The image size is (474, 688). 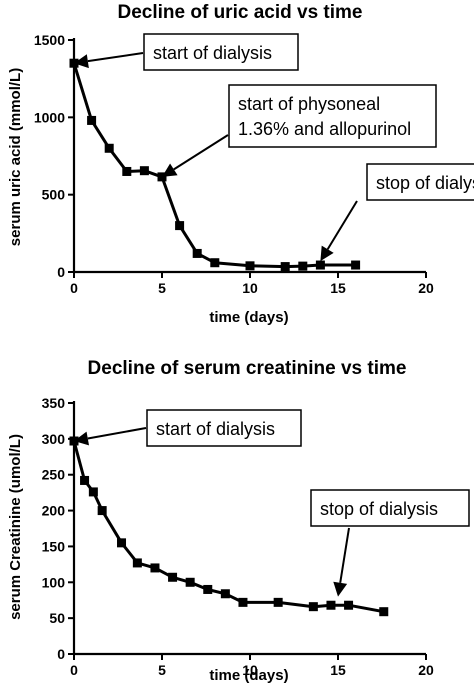 What do you see at coordinates (324, 129) in the screenshot?
I see `annotation-text: 1.36% and allopurinol` at bounding box center [324, 129].